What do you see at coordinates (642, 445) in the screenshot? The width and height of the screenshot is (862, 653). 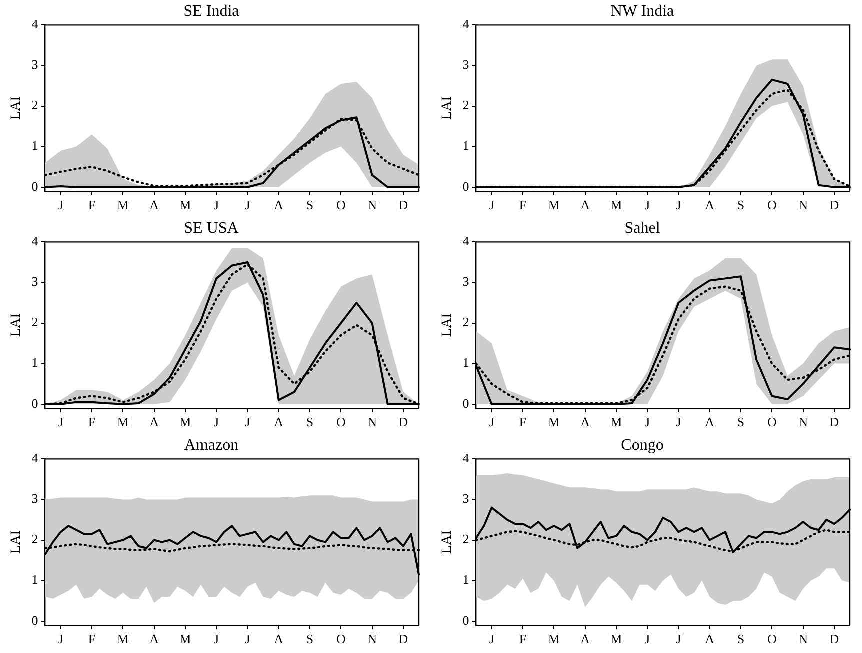 I see `chart-title: Congo` at bounding box center [642, 445].